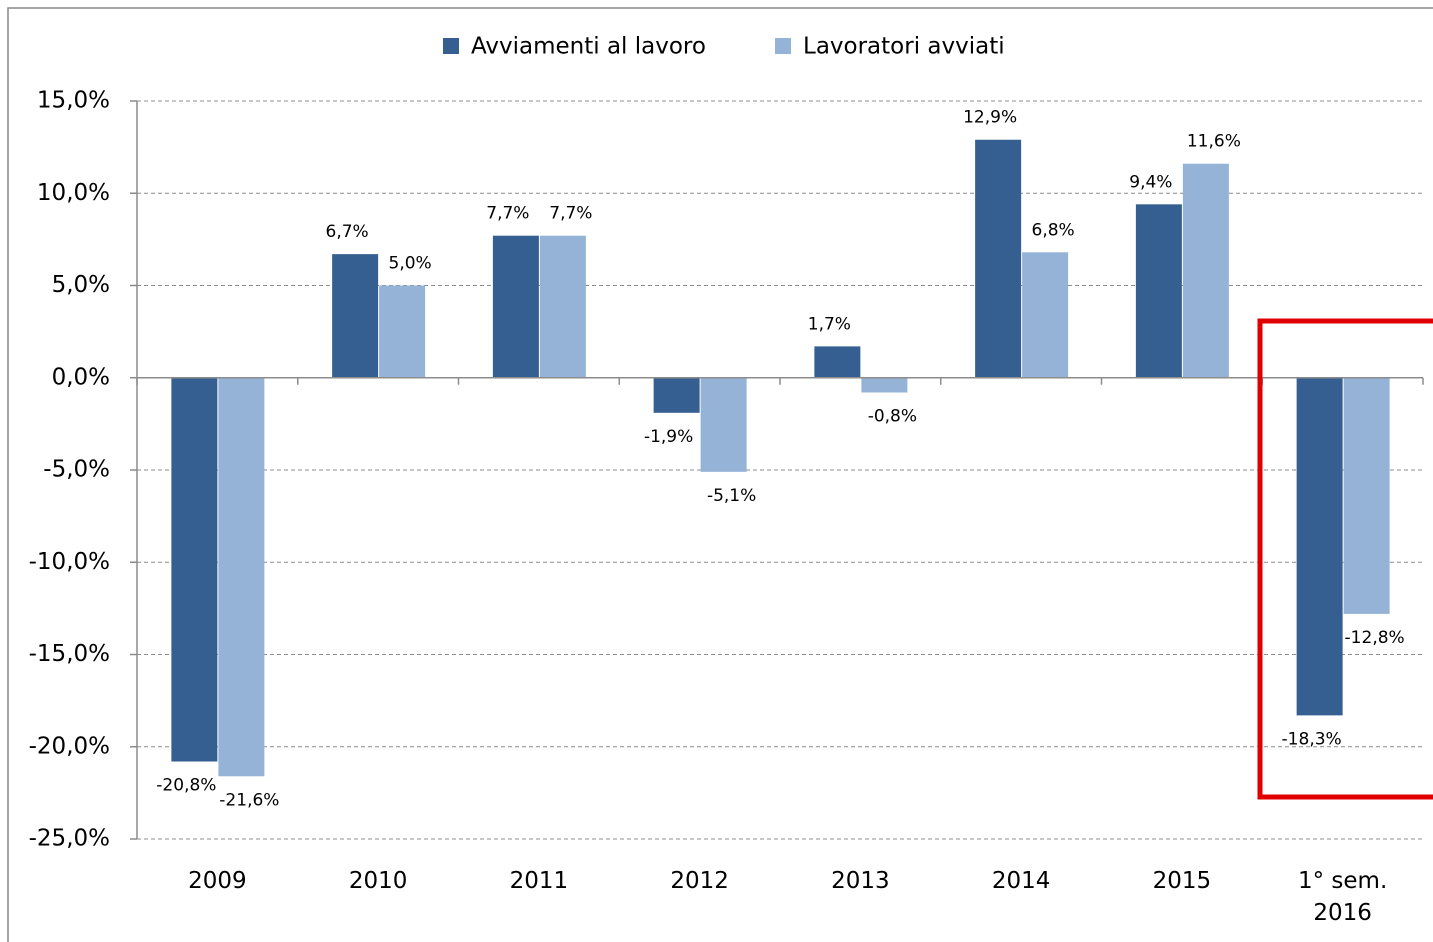  I want to click on data-label: -0,8%, so click(892, 417).